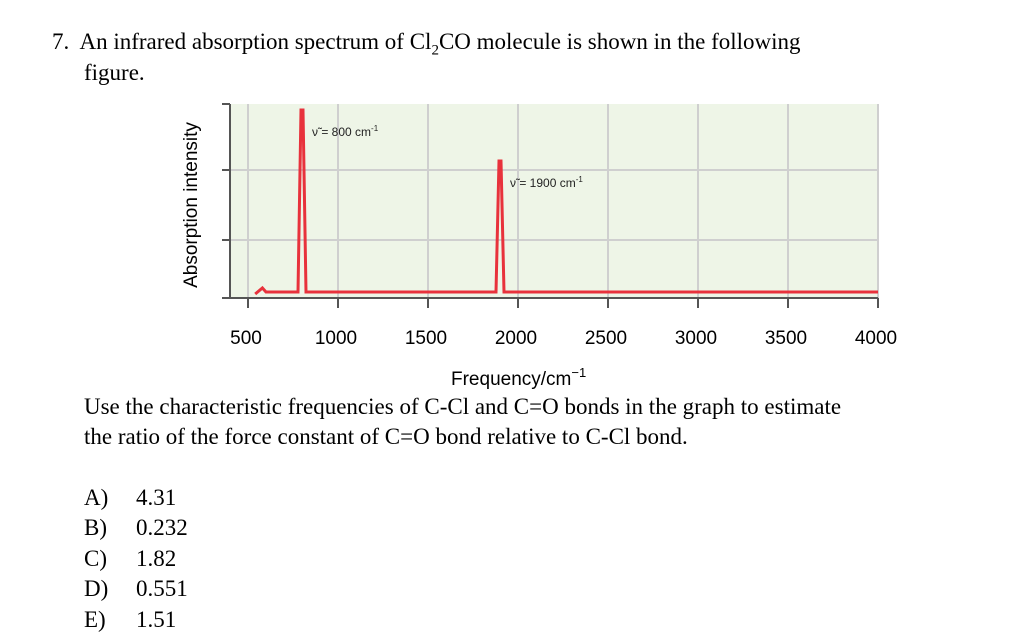 The image size is (1024, 643). What do you see at coordinates (696, 338) in the screenshot?
I see `x-tick-label: 3000` at bounding box center [696, 338].